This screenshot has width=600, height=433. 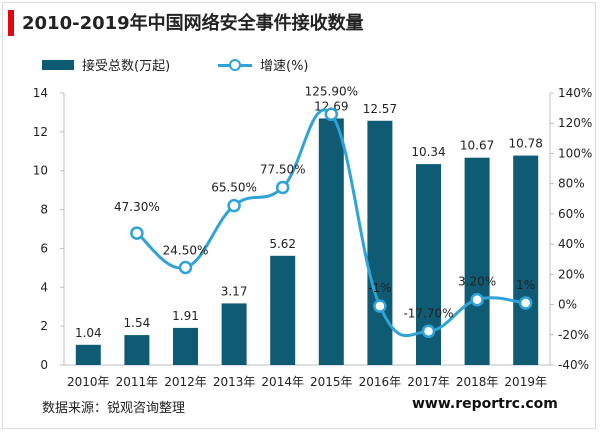 What do you see at coordinates (573, 335) in the screenshot?
I see `y-right-tick-label: -20%` at bounding box center [573, 335].